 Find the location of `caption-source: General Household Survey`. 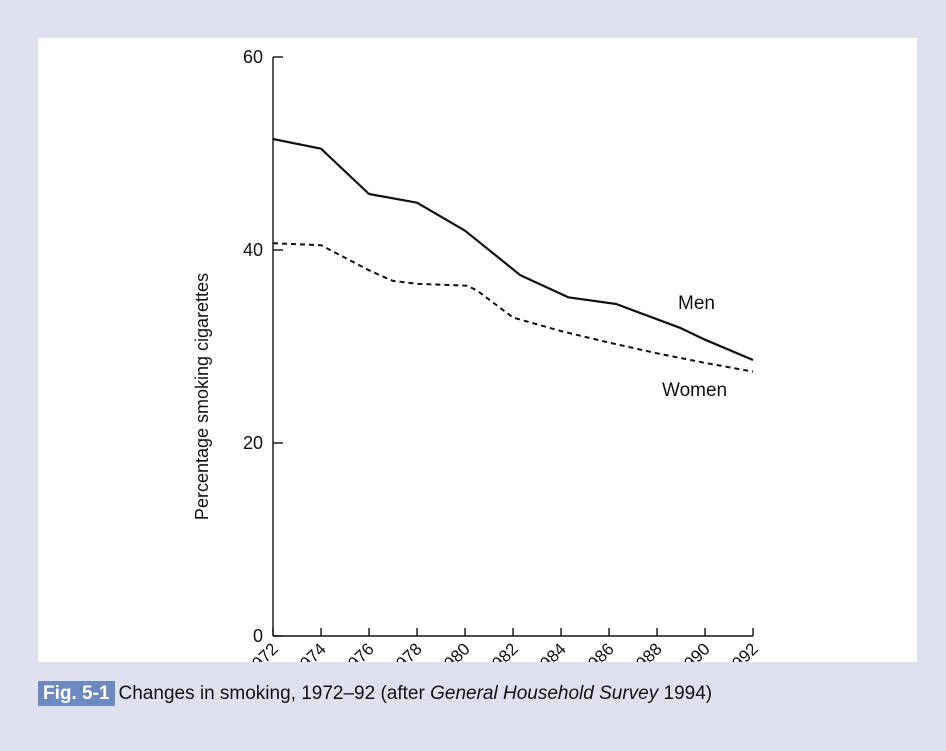

caption-source: General Household Survey is located at coordinates (544, 693).